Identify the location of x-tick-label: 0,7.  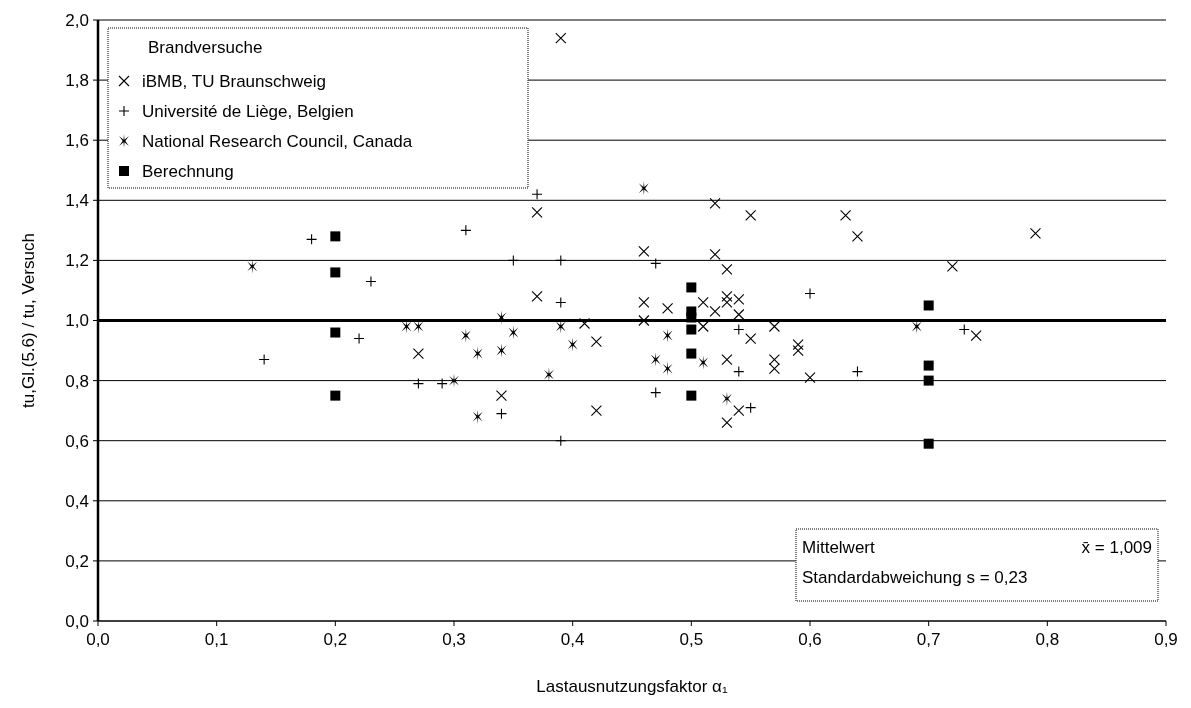
(928, 639).